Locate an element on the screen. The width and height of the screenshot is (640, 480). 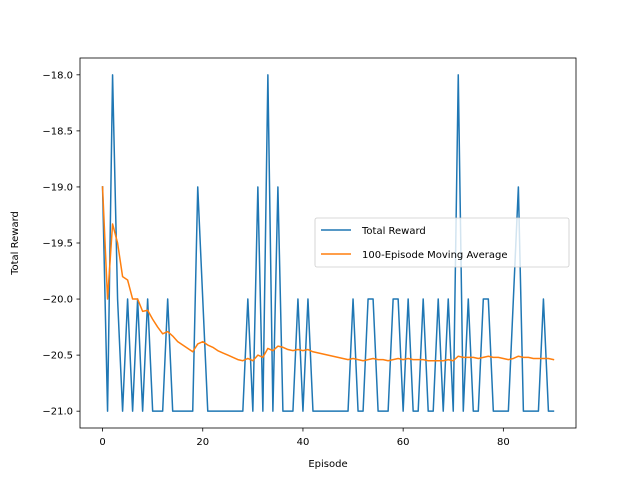
legend-label-total-reward: Total Reward is located at coordinates (393, 231).